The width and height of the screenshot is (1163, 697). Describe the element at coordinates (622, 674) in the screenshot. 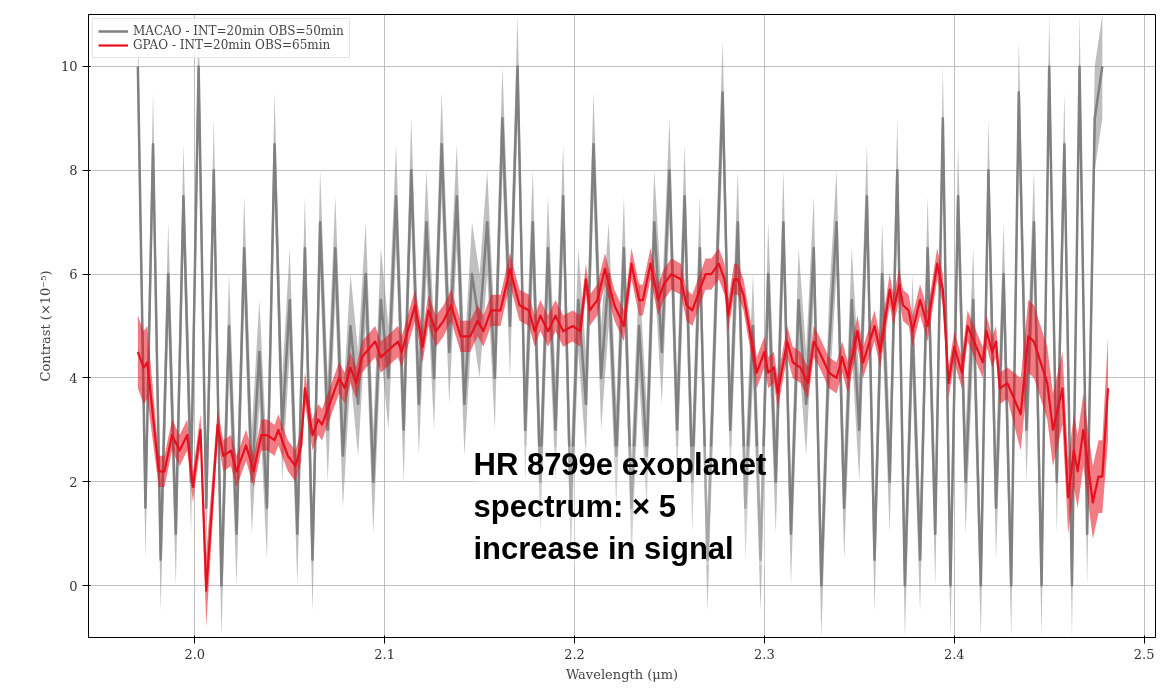

I see `x-axis-title: Wavelength (μm)` at that location.